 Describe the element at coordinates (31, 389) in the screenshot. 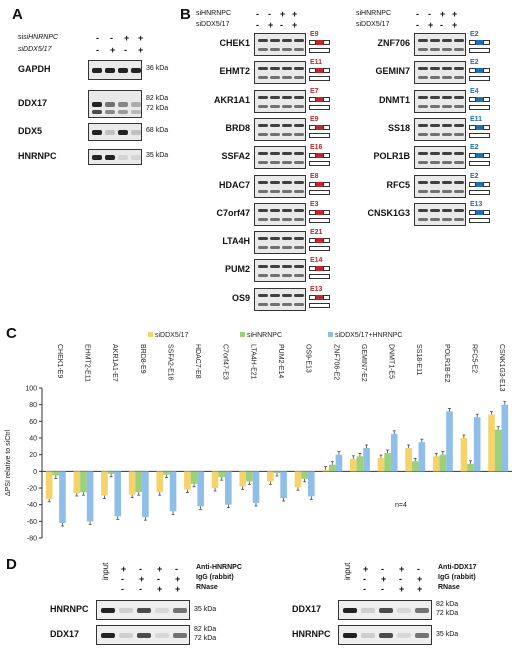

I see `y-tick-label: 100` at that location.